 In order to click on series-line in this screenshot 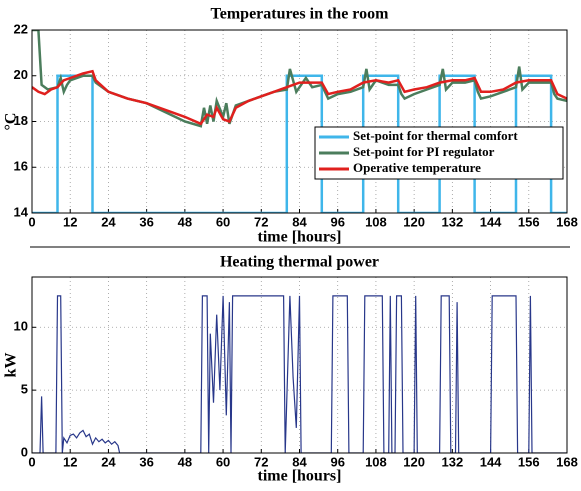, I will do `click(299, 97)`.